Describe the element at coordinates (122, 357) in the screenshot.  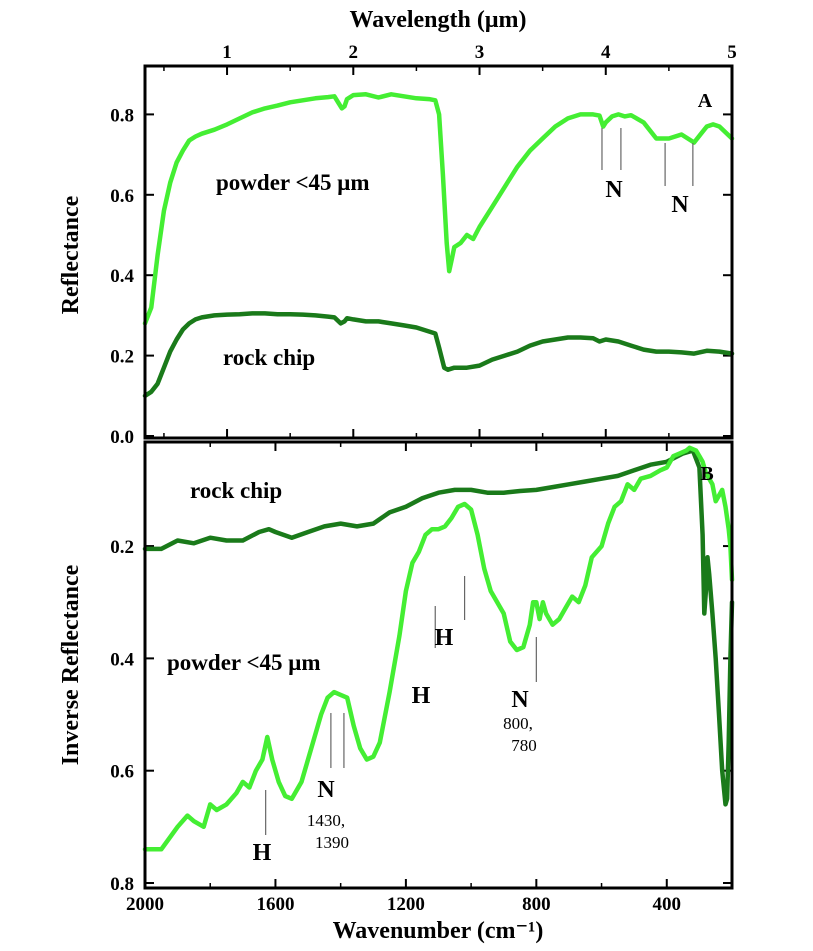
I see `panel-a-y-tick-label: 0.2` at that location.